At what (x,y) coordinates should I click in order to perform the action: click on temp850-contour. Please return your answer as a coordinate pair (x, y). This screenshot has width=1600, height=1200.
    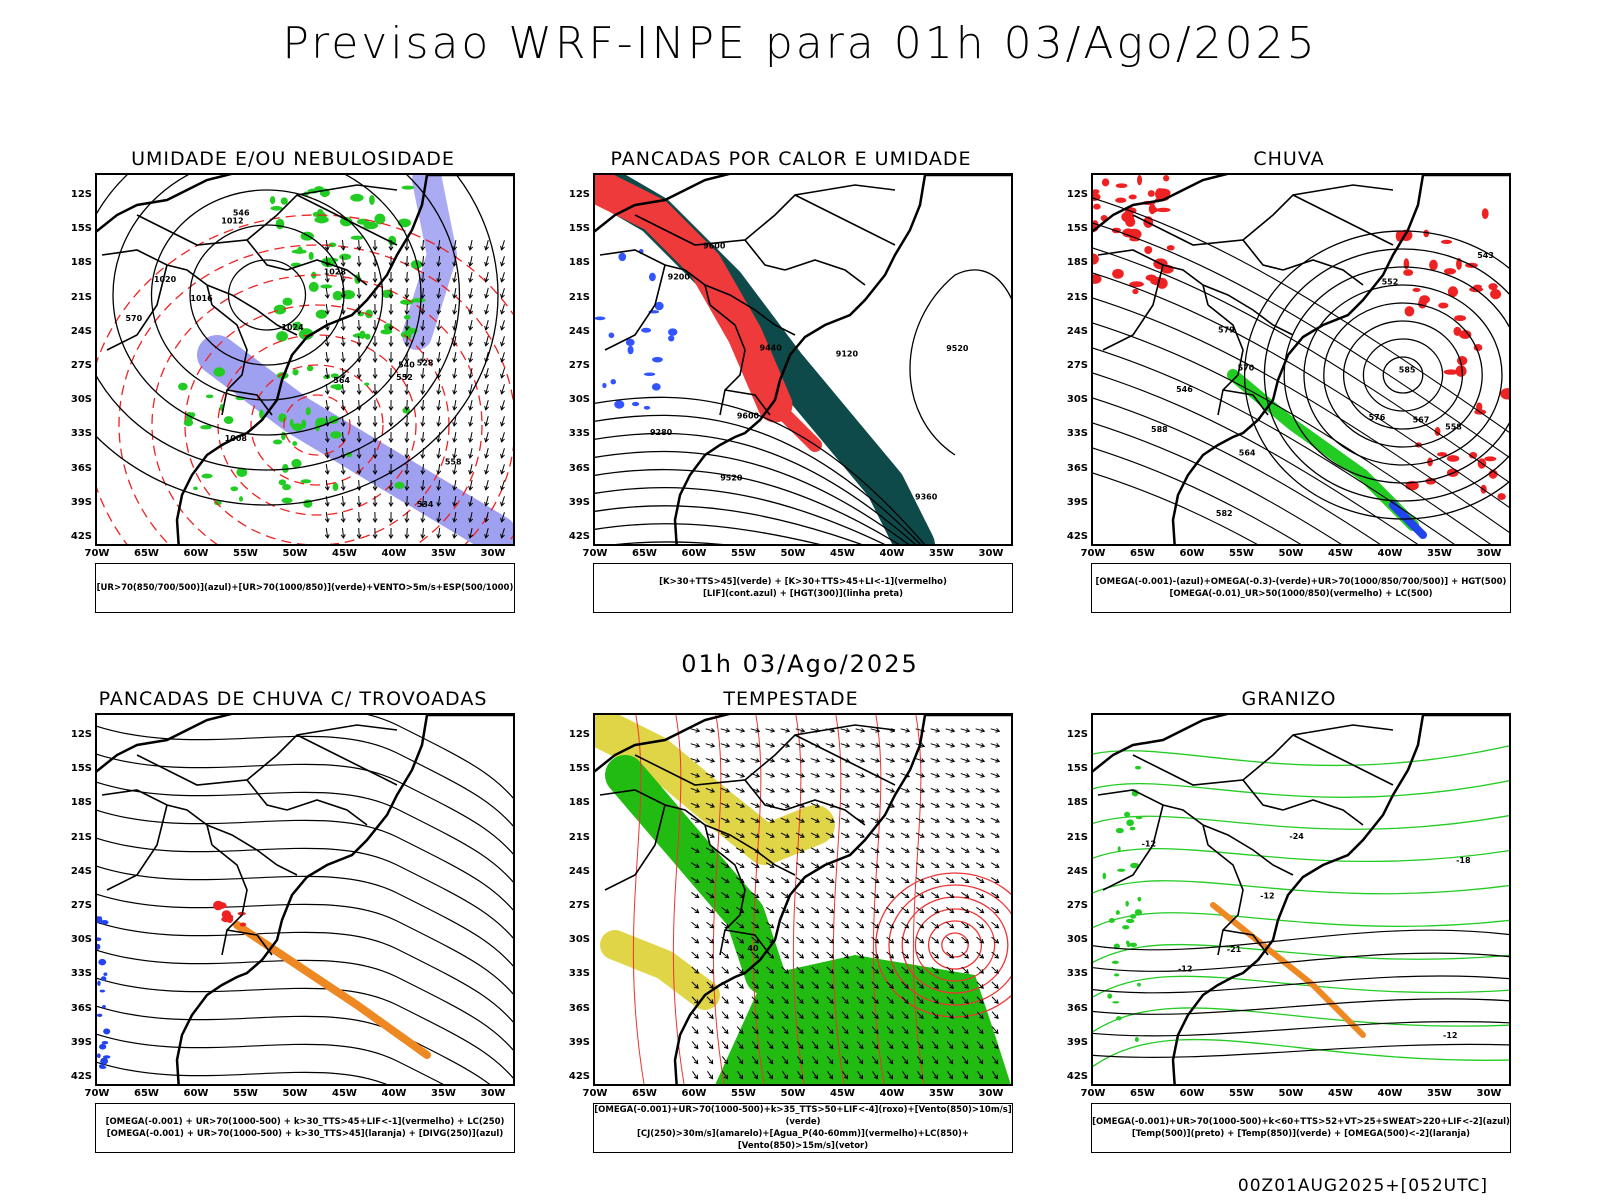
    Looking at the image, I should click on (1116, 975).